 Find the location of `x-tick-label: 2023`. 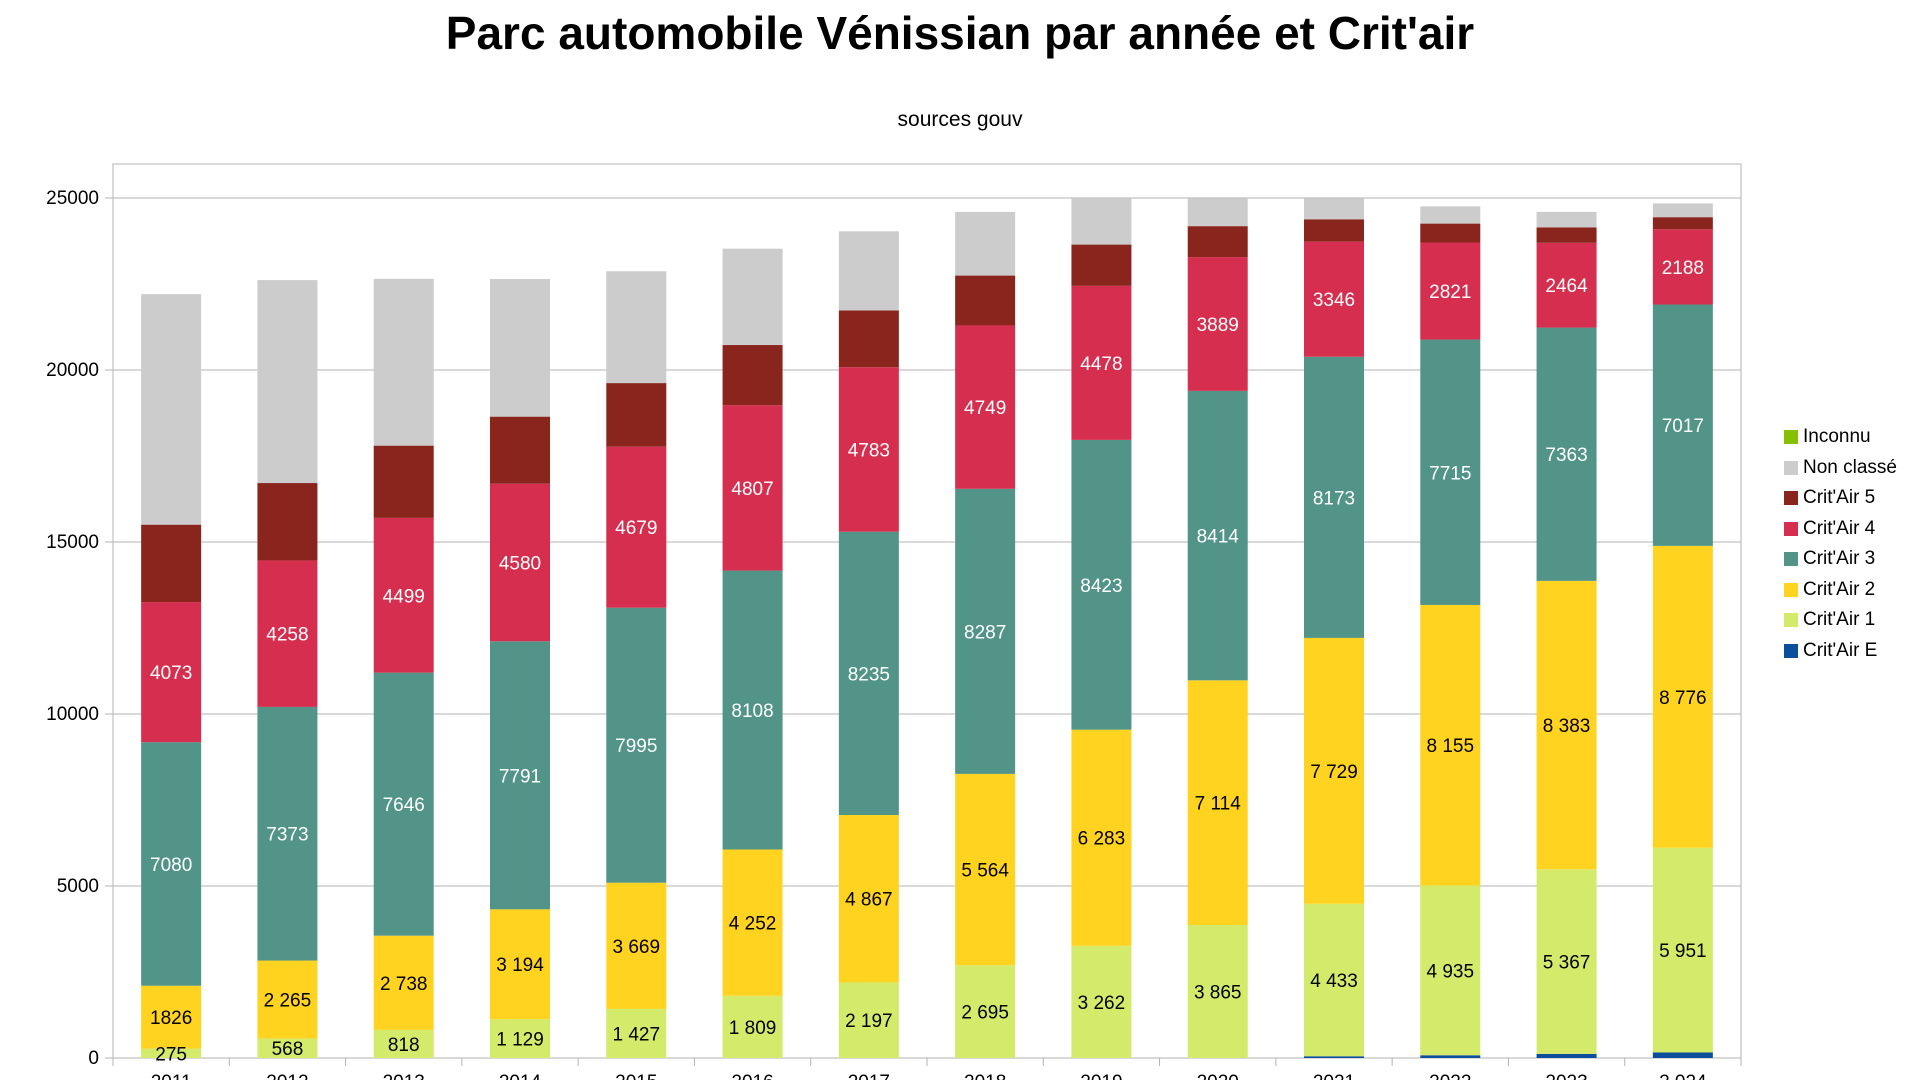

x-tick-label: 2023 is located at coordinates (1566, 1076).